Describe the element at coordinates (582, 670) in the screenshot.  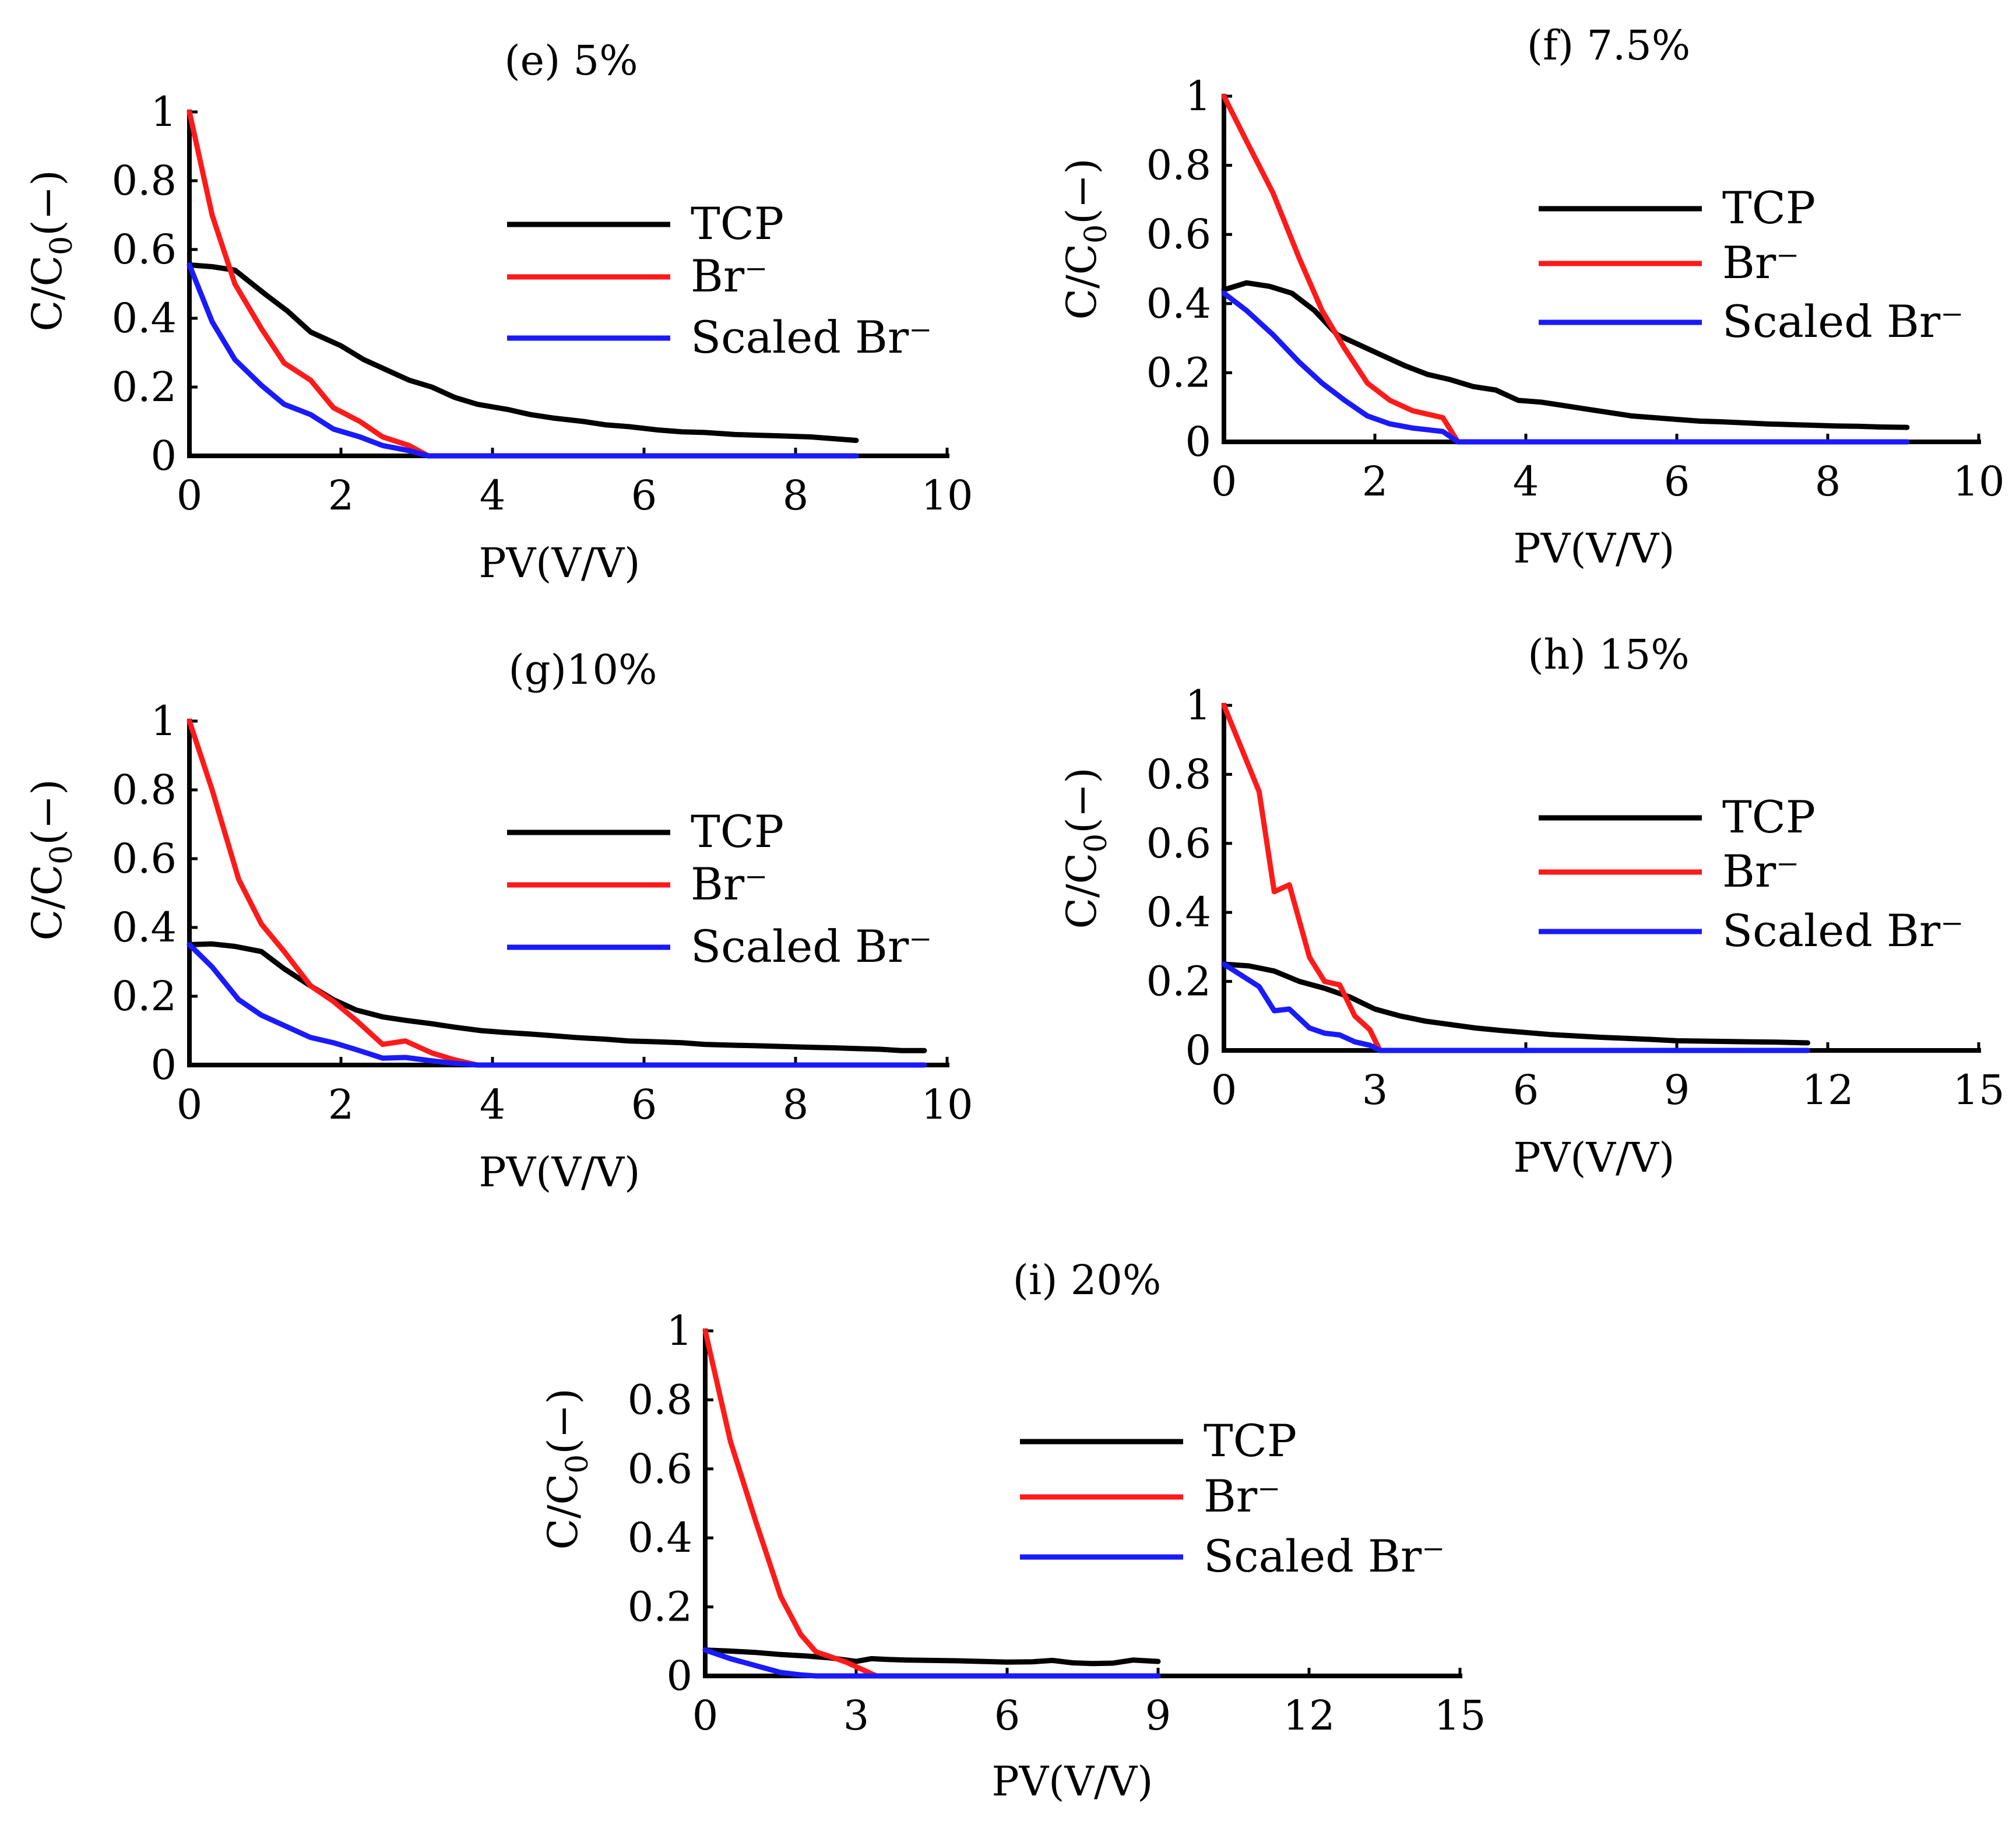
I see `panel-title: (g)10%` at that location.